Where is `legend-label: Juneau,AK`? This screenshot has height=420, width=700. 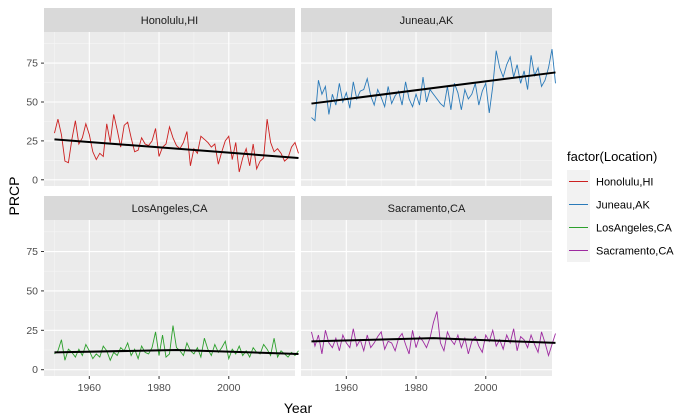 legend-label: Juneau,AK is located at coordinates (623, 206).